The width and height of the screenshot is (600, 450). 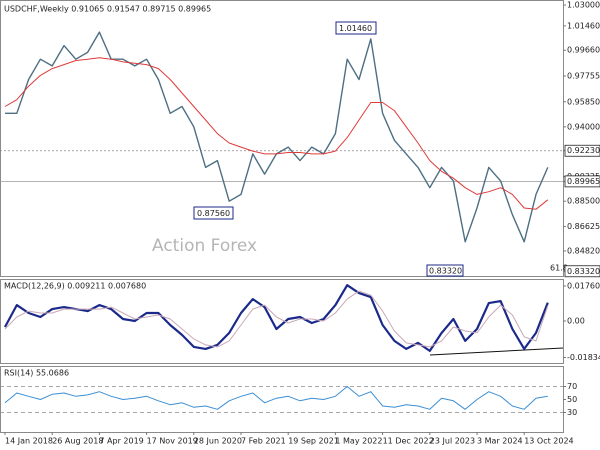 I want to click on y-tick-label: 0.92230, so click(x=583, y=150).